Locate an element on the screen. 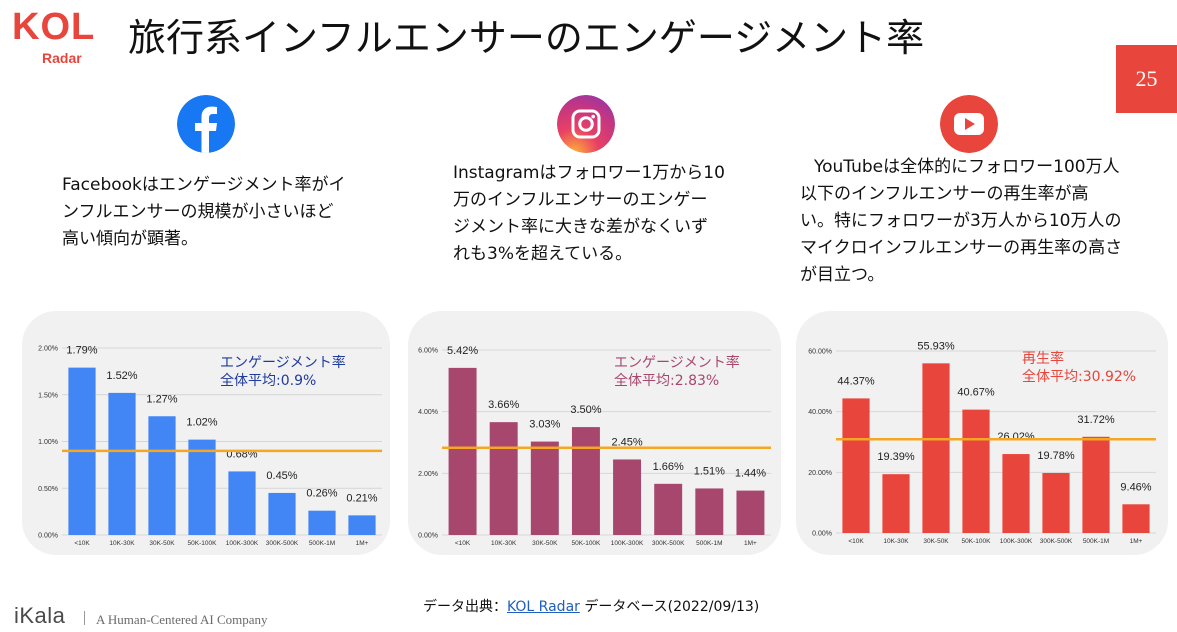 Image resolution: width=1177 pixels, height=632 pixels. source-prefix: データ出典： is located at coordinates (465, 607).